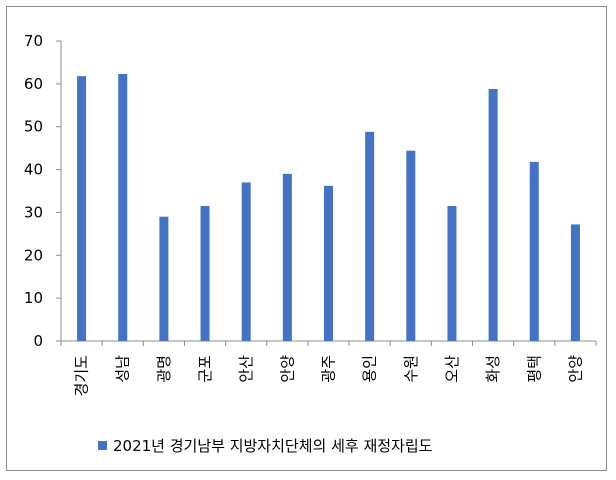 This screenshot has height=480, width=616. What do you see at coordinates (452, 369) in the screenshot?
I see `x-category-label: 오산` at bounding box center [452, 369].